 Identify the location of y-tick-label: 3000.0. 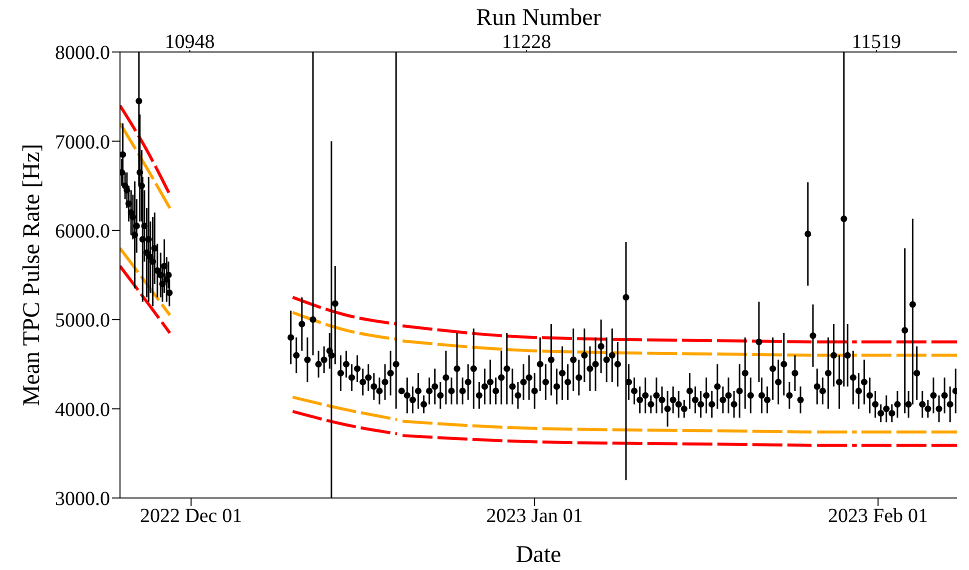
(82, 499).